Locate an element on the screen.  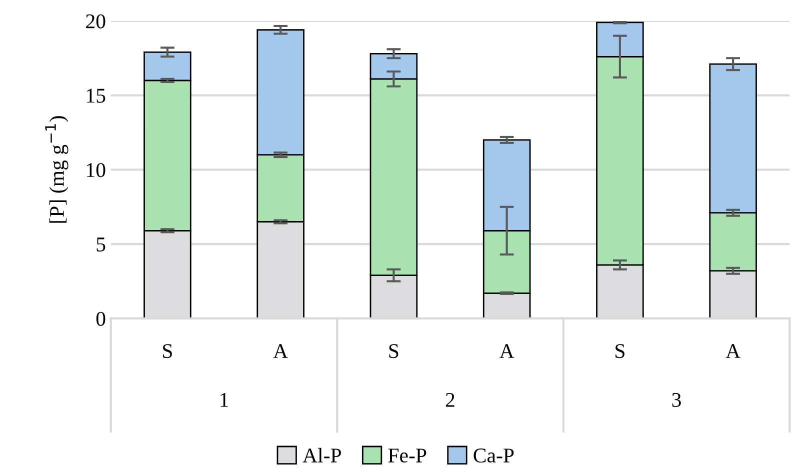
y-axis-title: [P] (mg g$^{−1}$) is located at coordinates (56, 169).